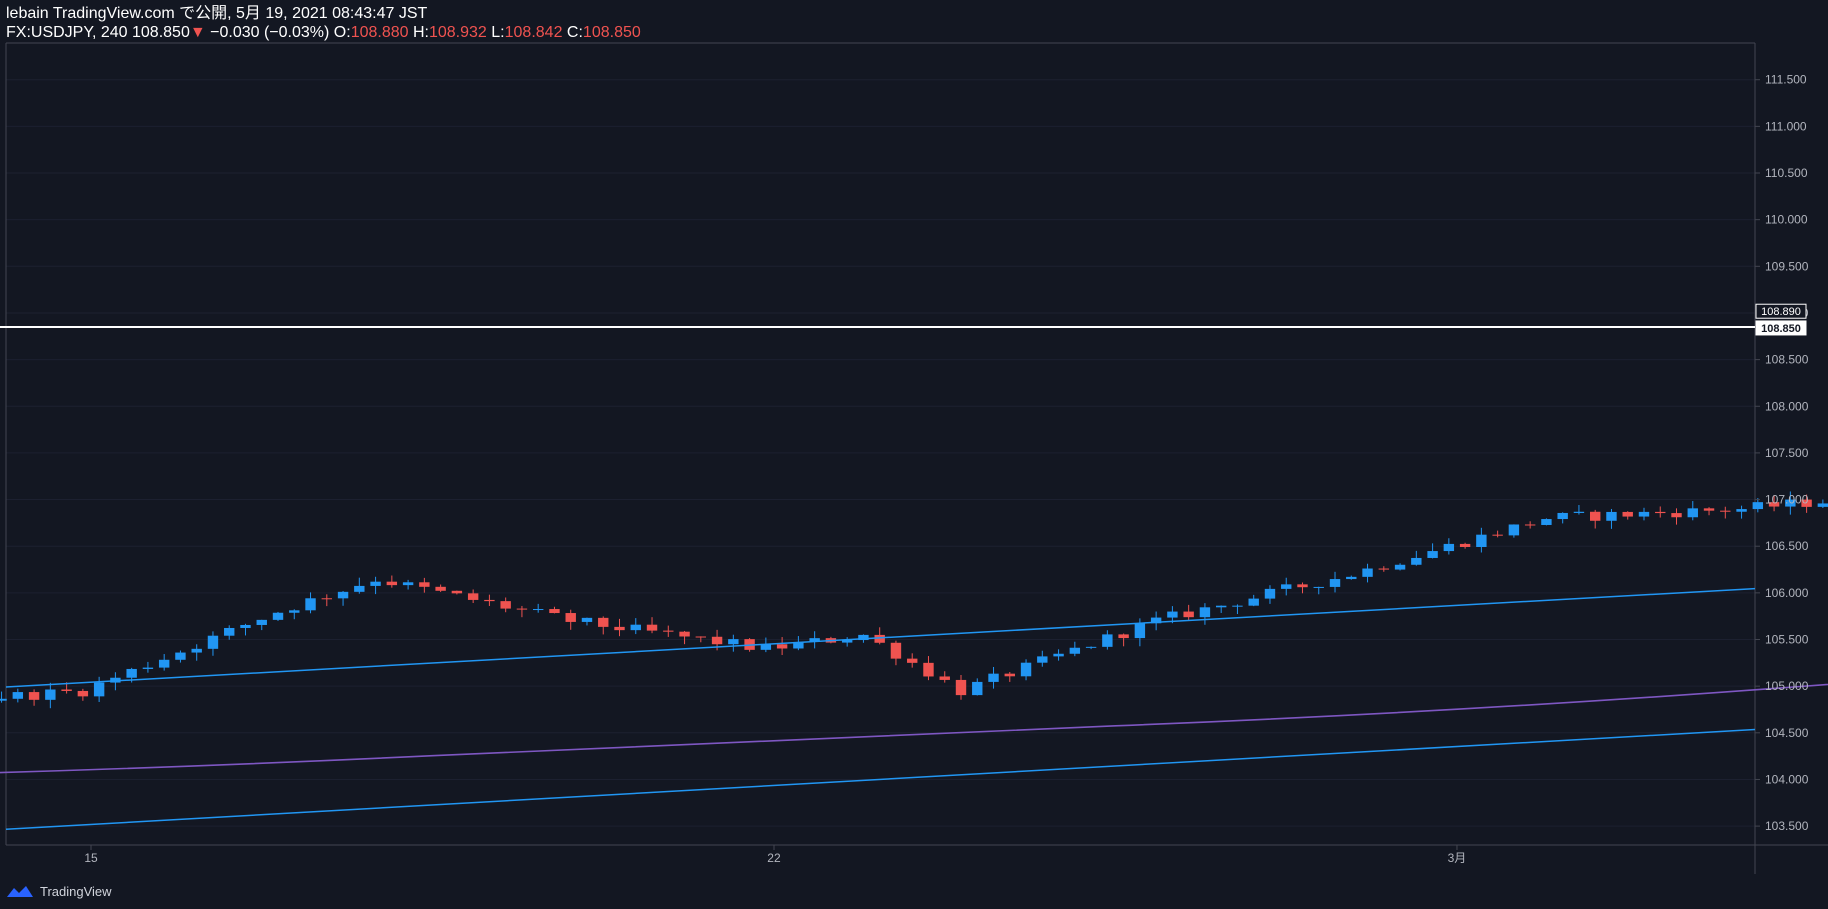  I want to click on y-tick-label: 111.500, so click(1786, 80).